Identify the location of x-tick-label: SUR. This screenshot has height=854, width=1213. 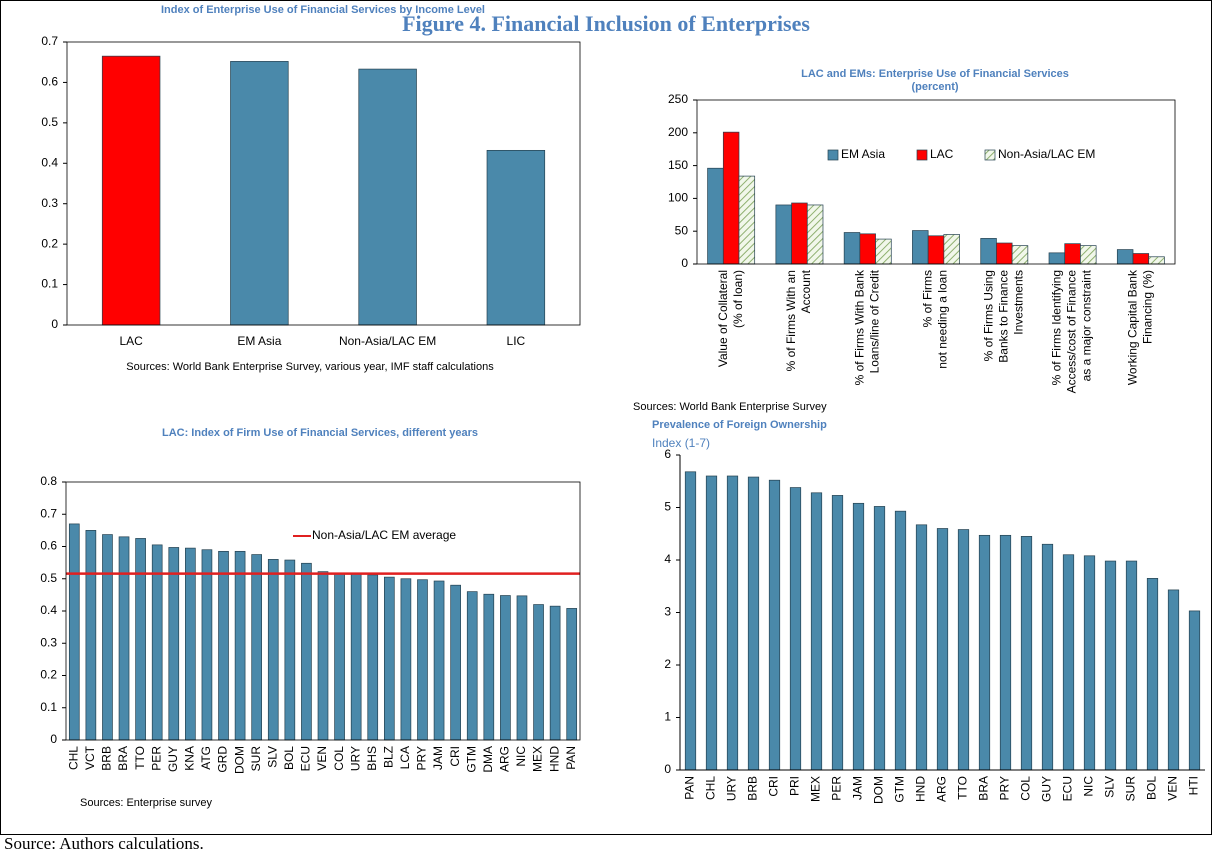
(1131, 789).